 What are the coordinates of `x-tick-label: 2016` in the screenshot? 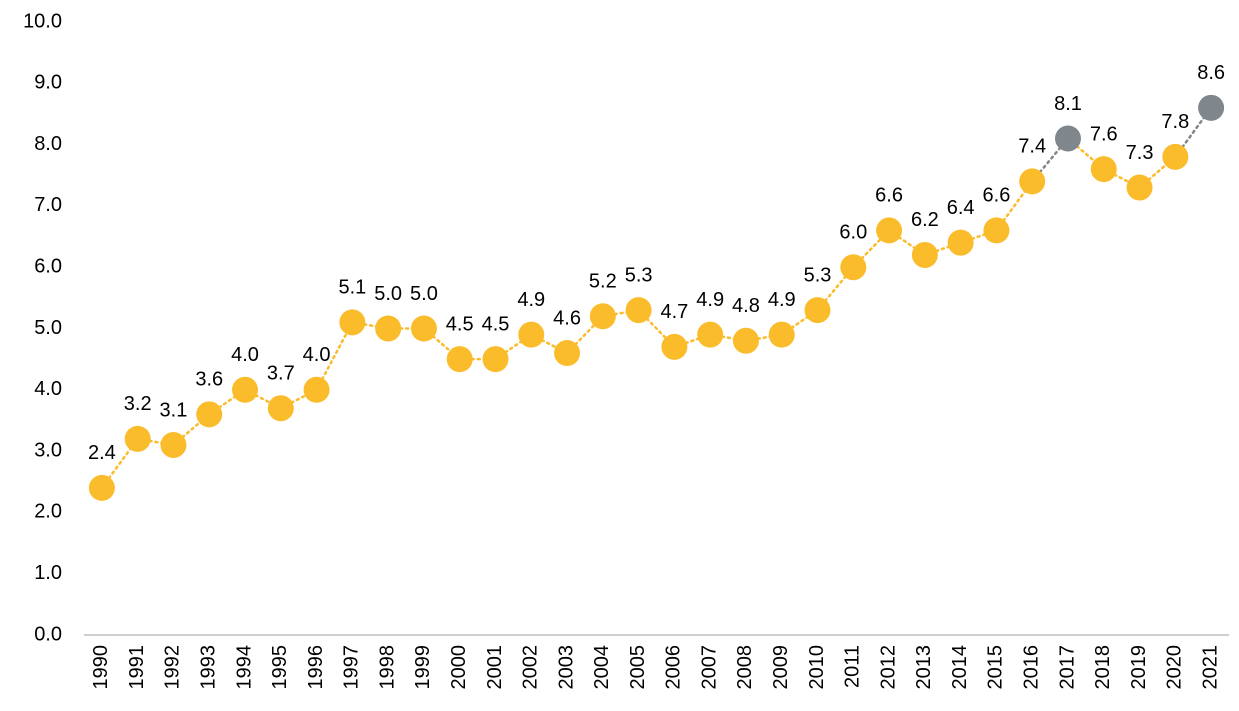 It's located at (1031, 667).